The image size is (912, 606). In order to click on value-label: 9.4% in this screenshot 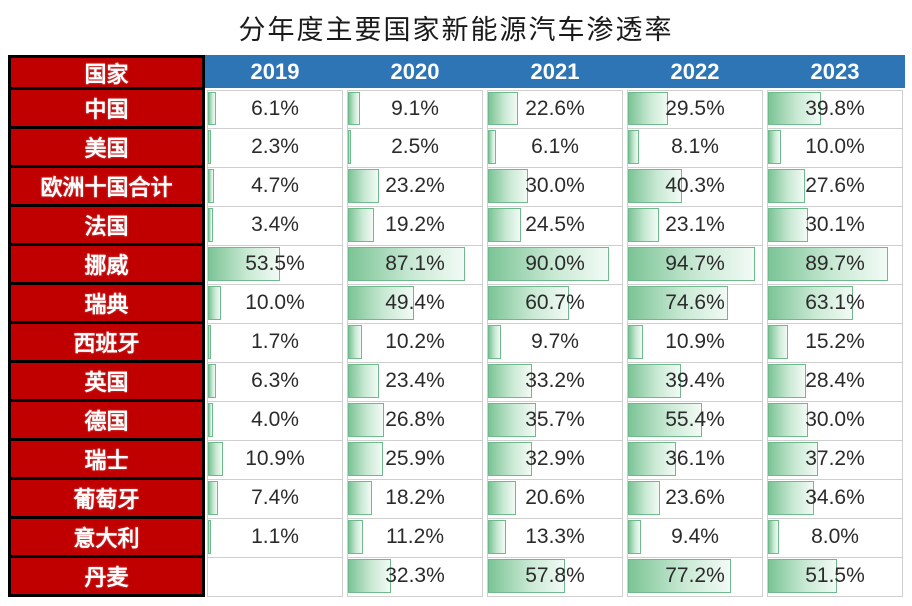, I will do `click(695, 536)`.